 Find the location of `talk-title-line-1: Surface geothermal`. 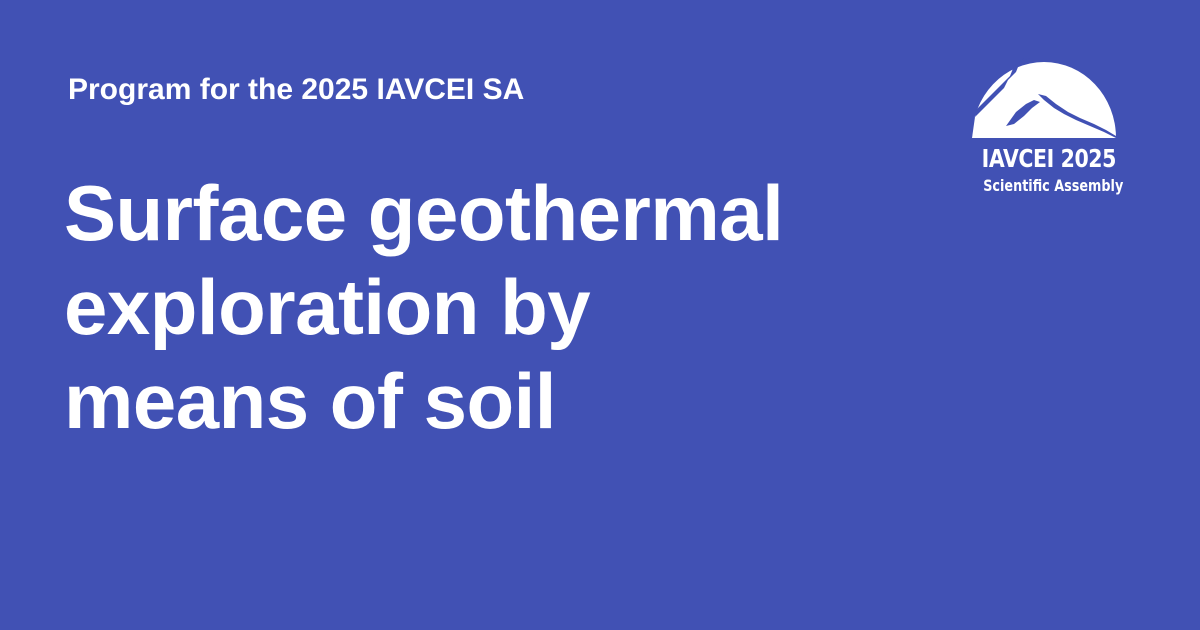

talk-title-line-1: Surface geothermal is located at coordinates (424, 213).